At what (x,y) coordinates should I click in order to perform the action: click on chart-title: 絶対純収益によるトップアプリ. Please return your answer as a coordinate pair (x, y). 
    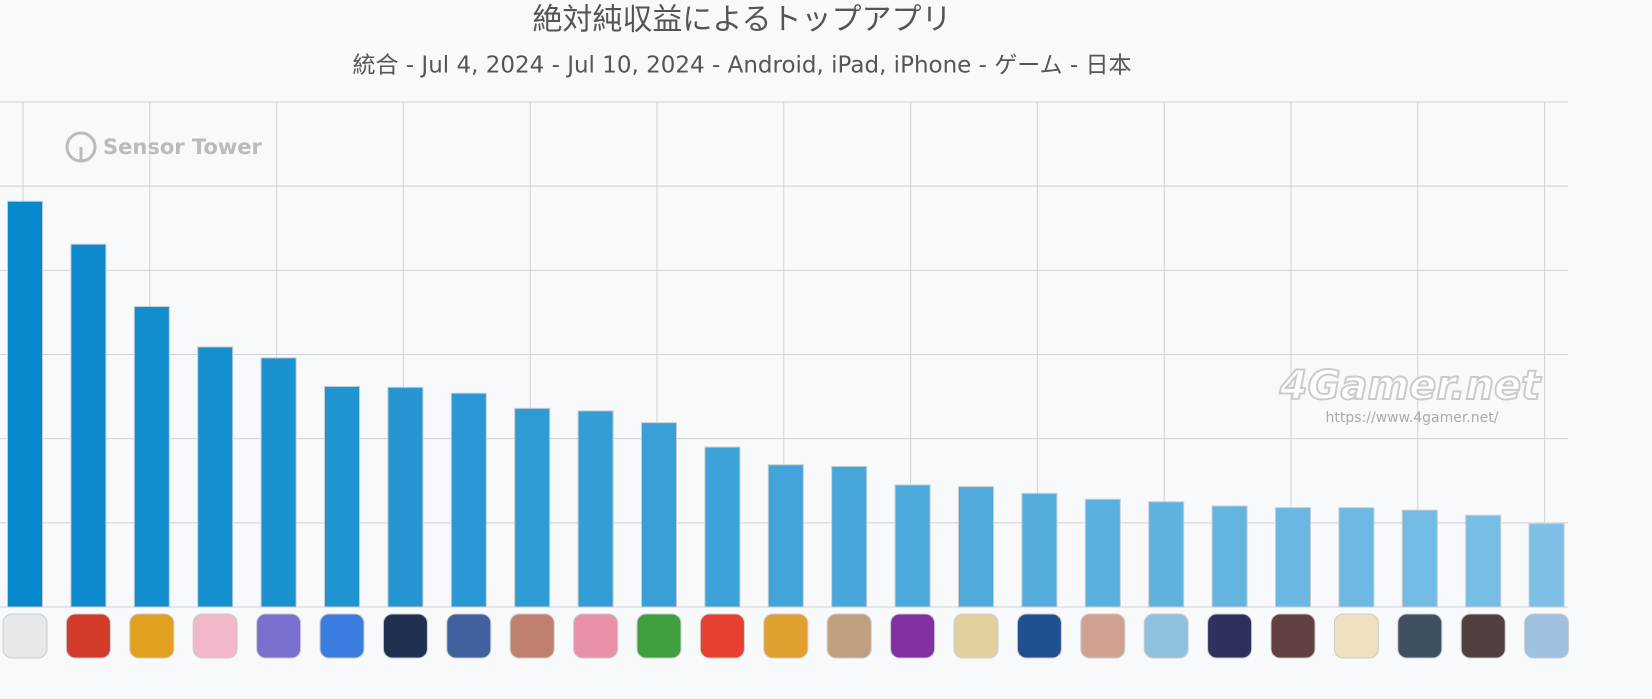
    Looking at the image, I should click on (741, 20).